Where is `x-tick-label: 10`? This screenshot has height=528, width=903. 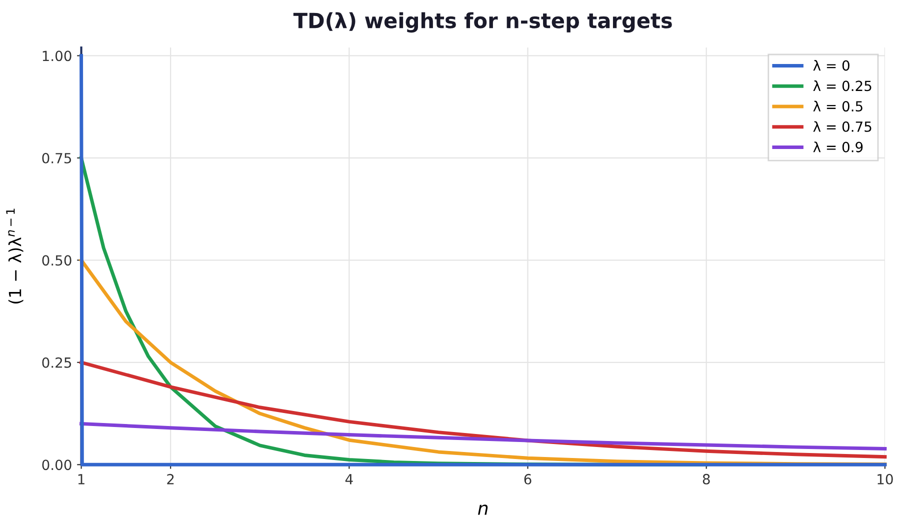
x-tick-label: 10 is located at coordinates (885, 479).